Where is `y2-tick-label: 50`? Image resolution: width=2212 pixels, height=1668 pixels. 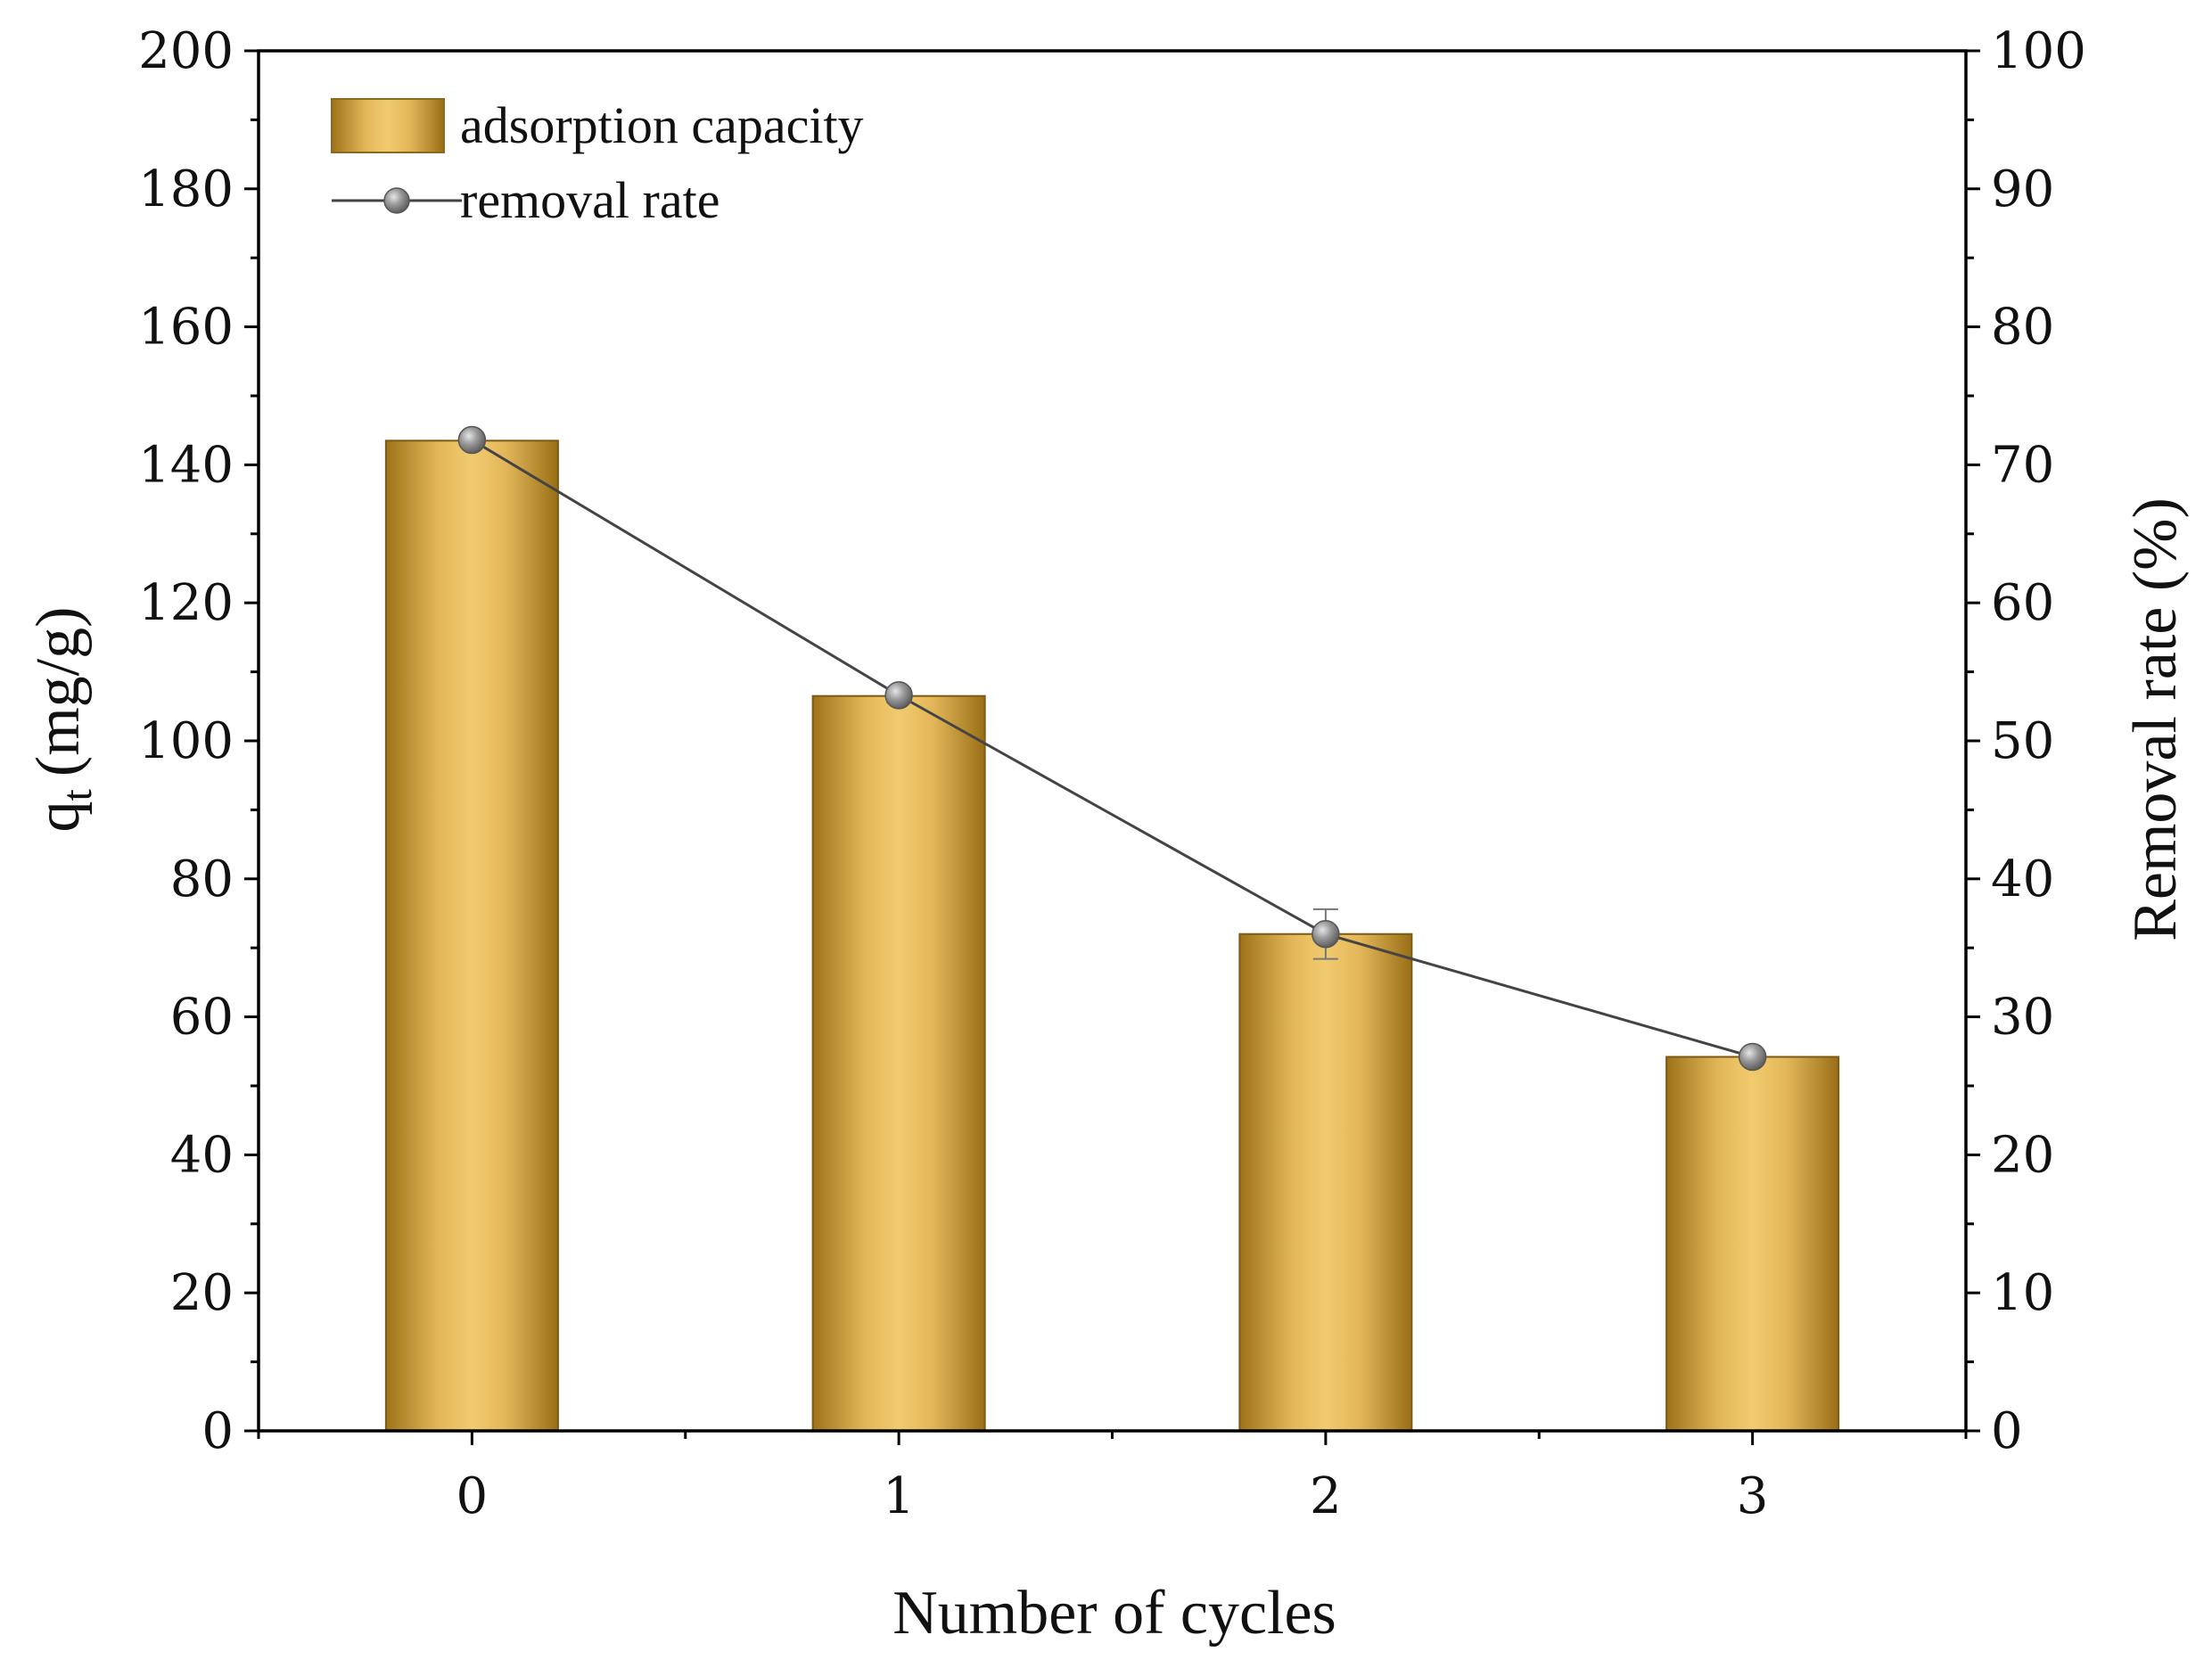
y2-tick-label: 50 is located at coordinates (2022, 741).